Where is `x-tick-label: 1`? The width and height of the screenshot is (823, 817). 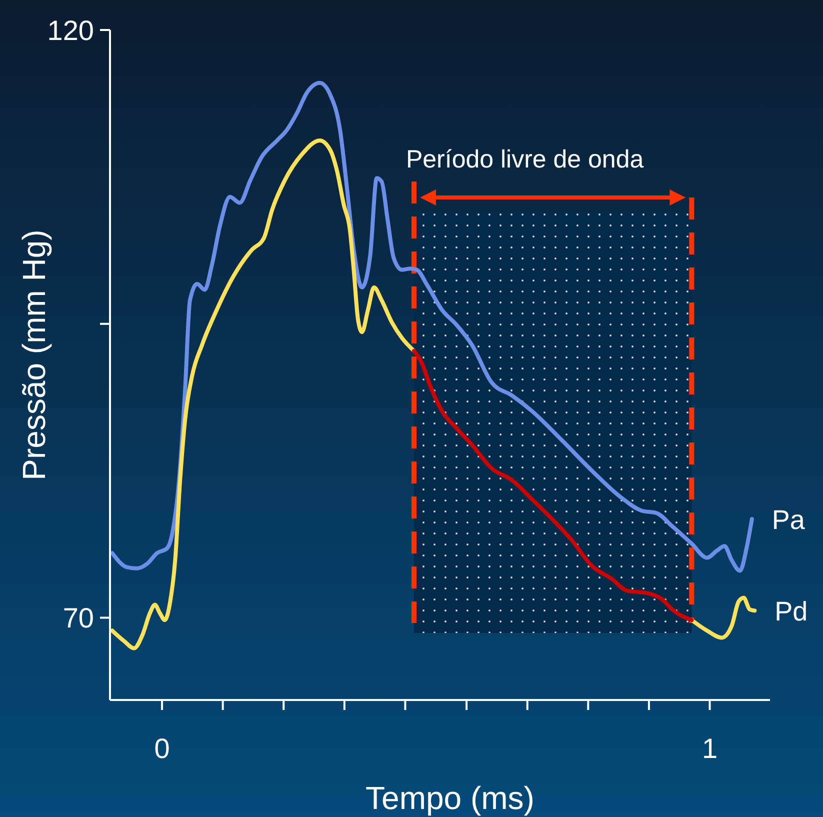
x-tick-label: 1 is located at coordinates (710, 748).